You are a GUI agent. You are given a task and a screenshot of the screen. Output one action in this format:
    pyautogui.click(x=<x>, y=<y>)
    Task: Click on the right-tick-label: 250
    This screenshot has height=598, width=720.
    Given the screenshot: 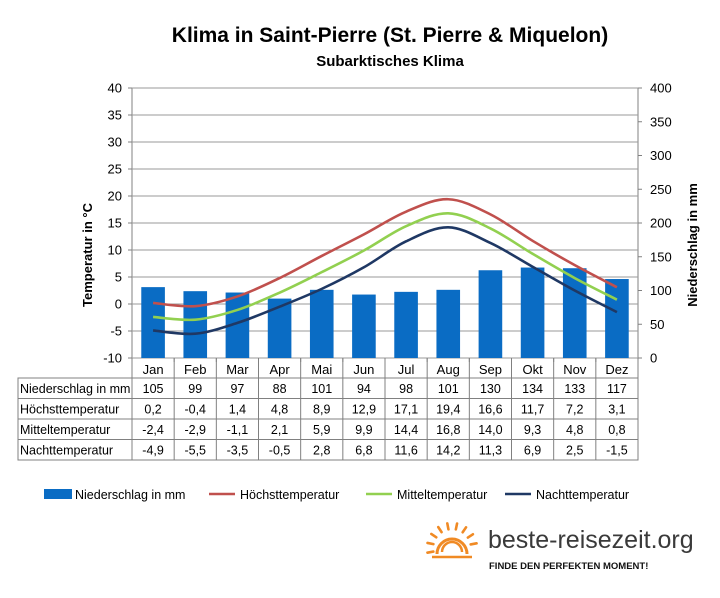 What is the action you would take?
    pyautogui.click(x=661, y=189)
    